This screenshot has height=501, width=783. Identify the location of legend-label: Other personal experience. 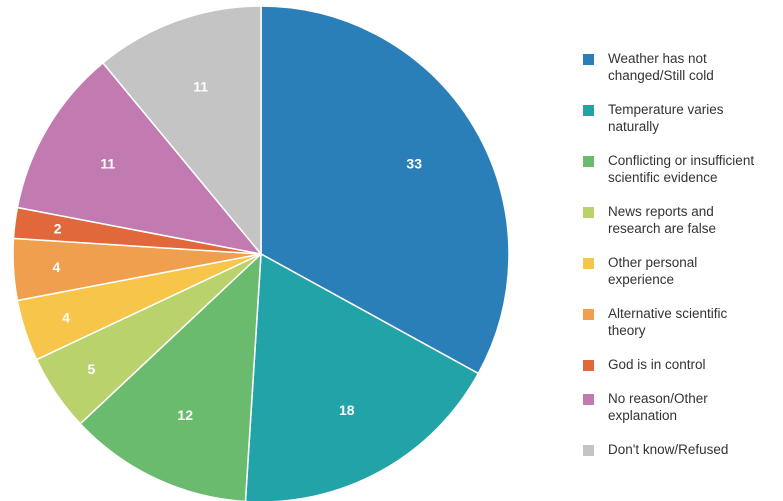
(653, 271).